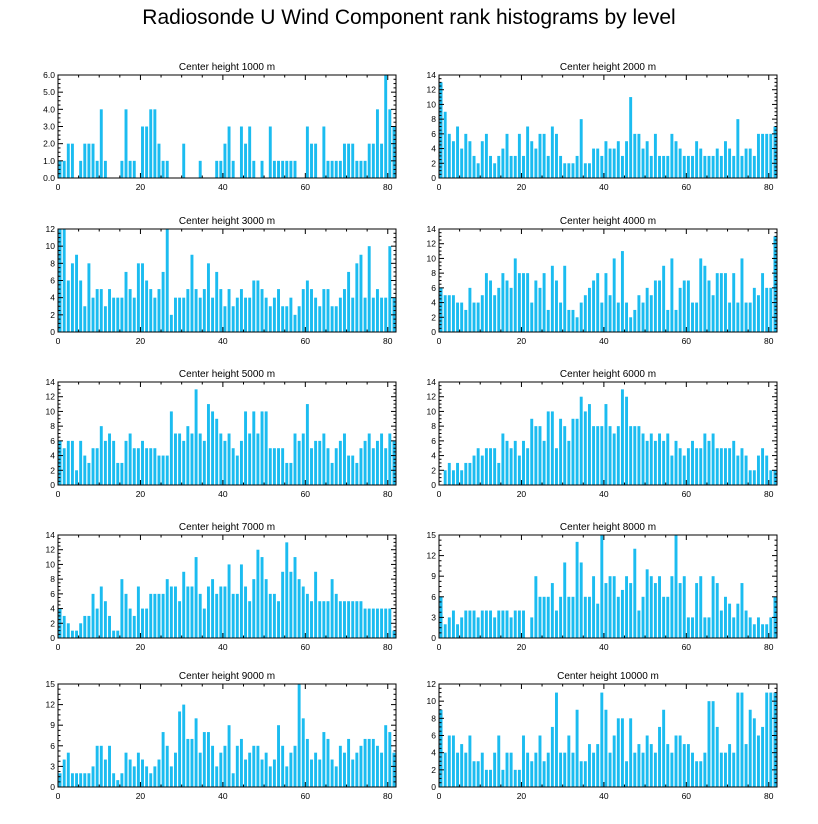  Describe the element at coordinates (306, 647) in the screenshot. I see `x-tick-label: 60` at that location.